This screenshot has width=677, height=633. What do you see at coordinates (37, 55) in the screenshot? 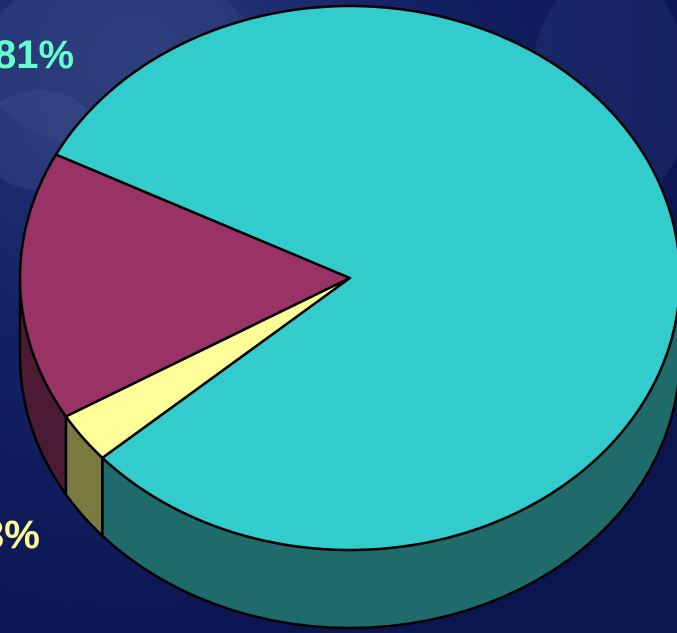
I see `slice-label-81-percent: 81%` at bounding box center [37, 55].